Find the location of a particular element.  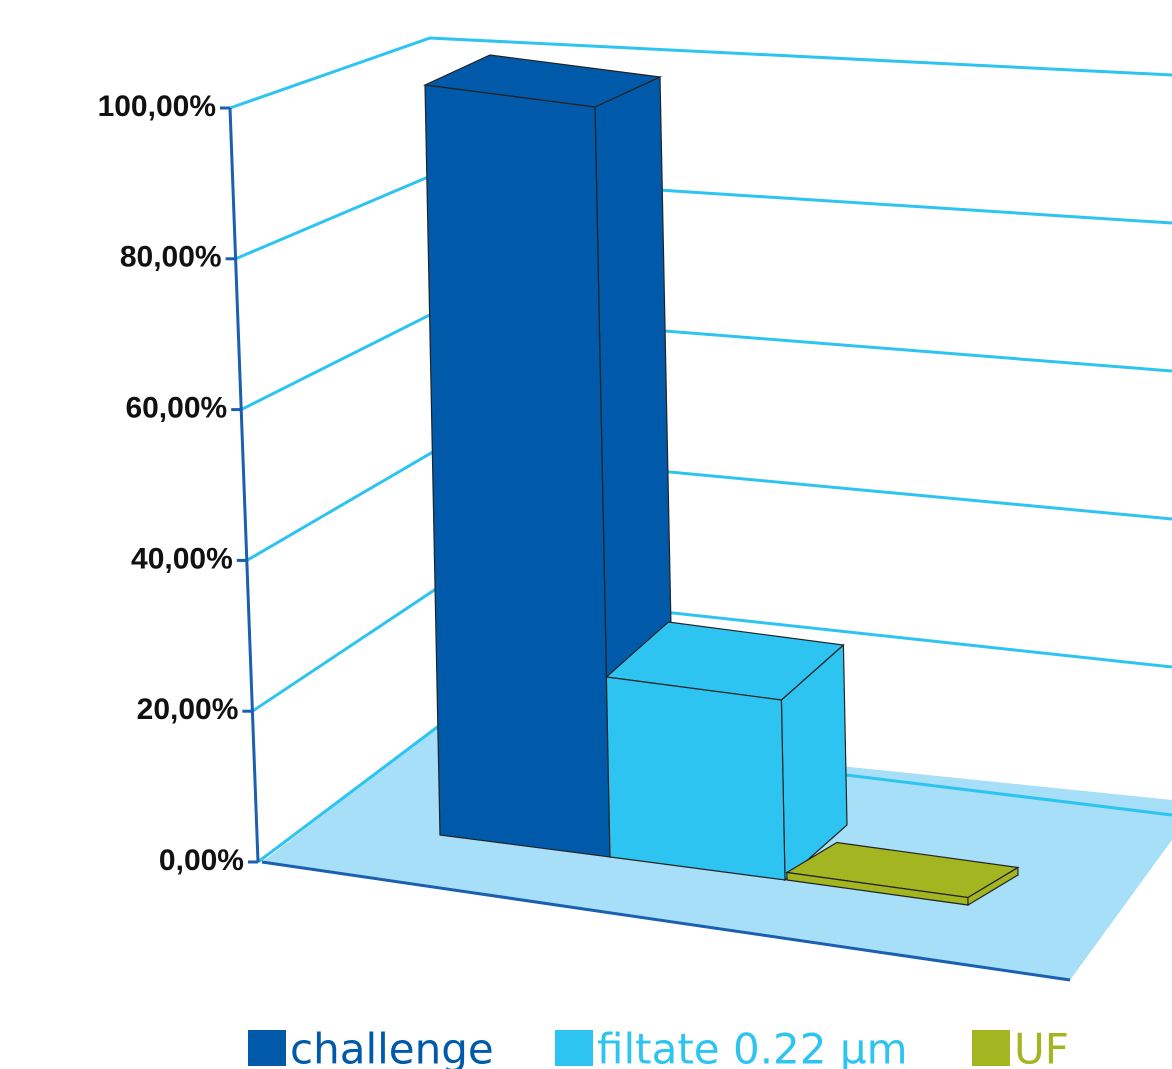

floor-edge is located at coordinates (666, 921).